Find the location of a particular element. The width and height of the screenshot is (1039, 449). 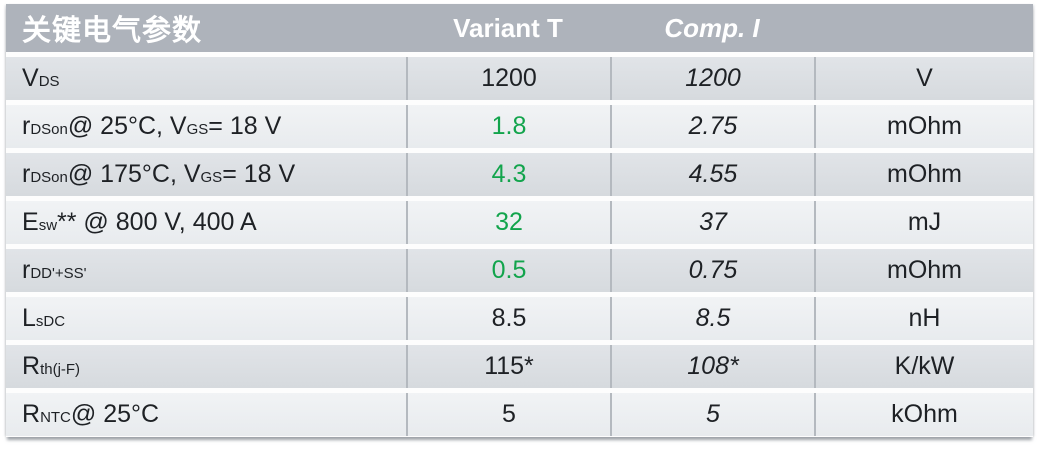

unit-label: V is located at coordinates (923, 78).